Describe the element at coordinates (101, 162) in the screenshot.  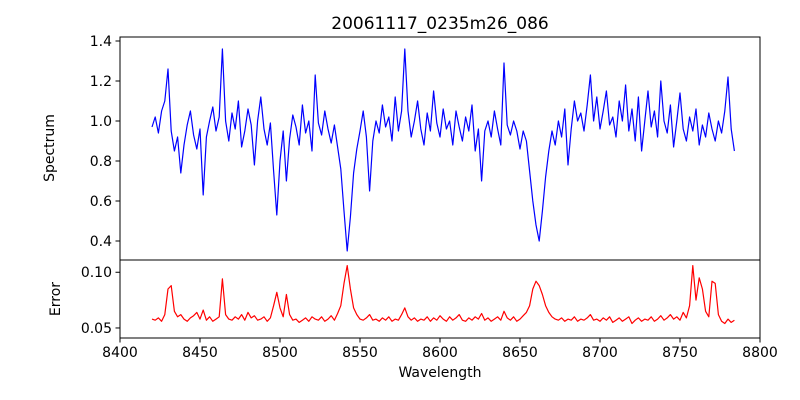
I see `spectrum-y-tick-label: 0.8` at that location.